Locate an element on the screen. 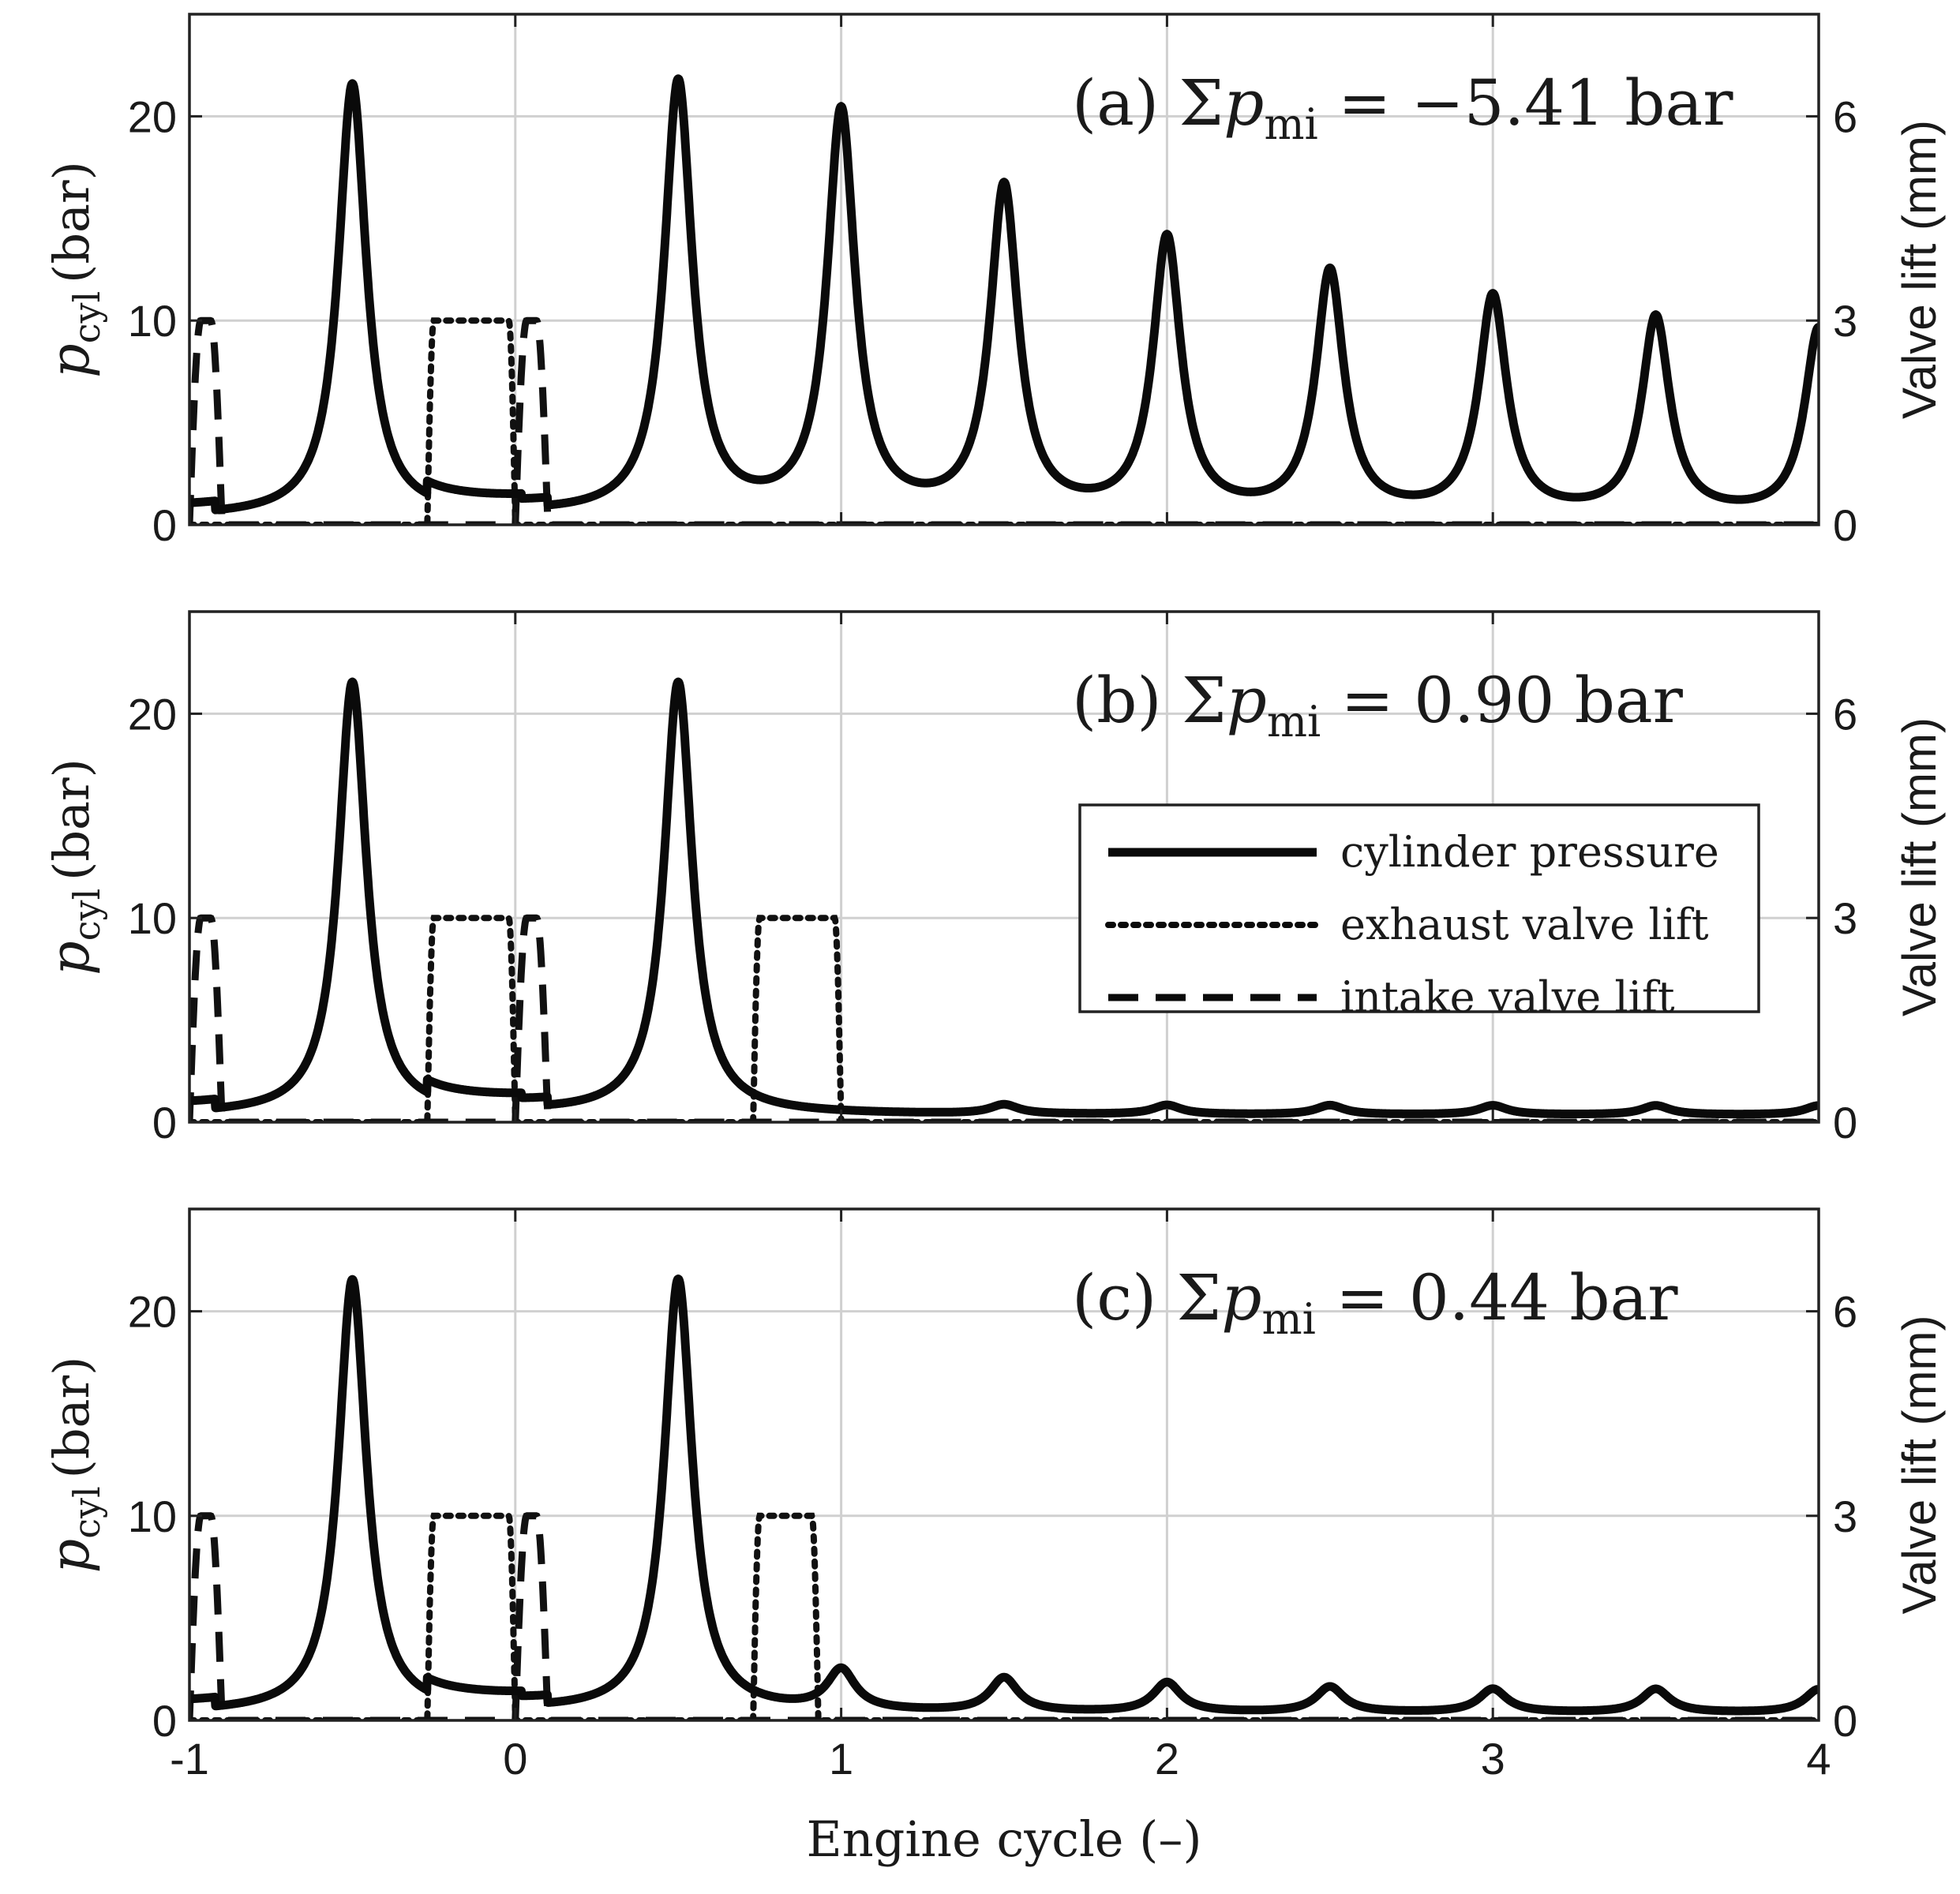  x-tick-label: 0 is located at coordinates (515, 1759).